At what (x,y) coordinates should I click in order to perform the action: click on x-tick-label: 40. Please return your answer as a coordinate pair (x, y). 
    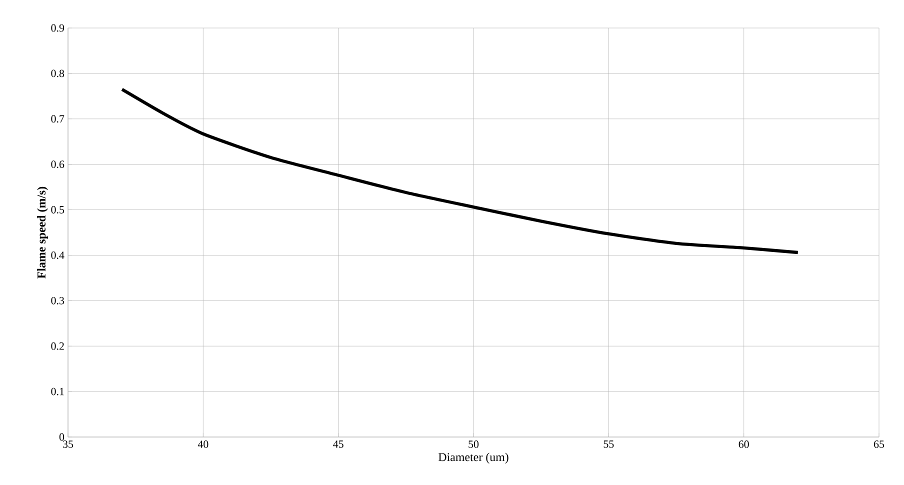
    Looking at the image, I should click on (203, 444).